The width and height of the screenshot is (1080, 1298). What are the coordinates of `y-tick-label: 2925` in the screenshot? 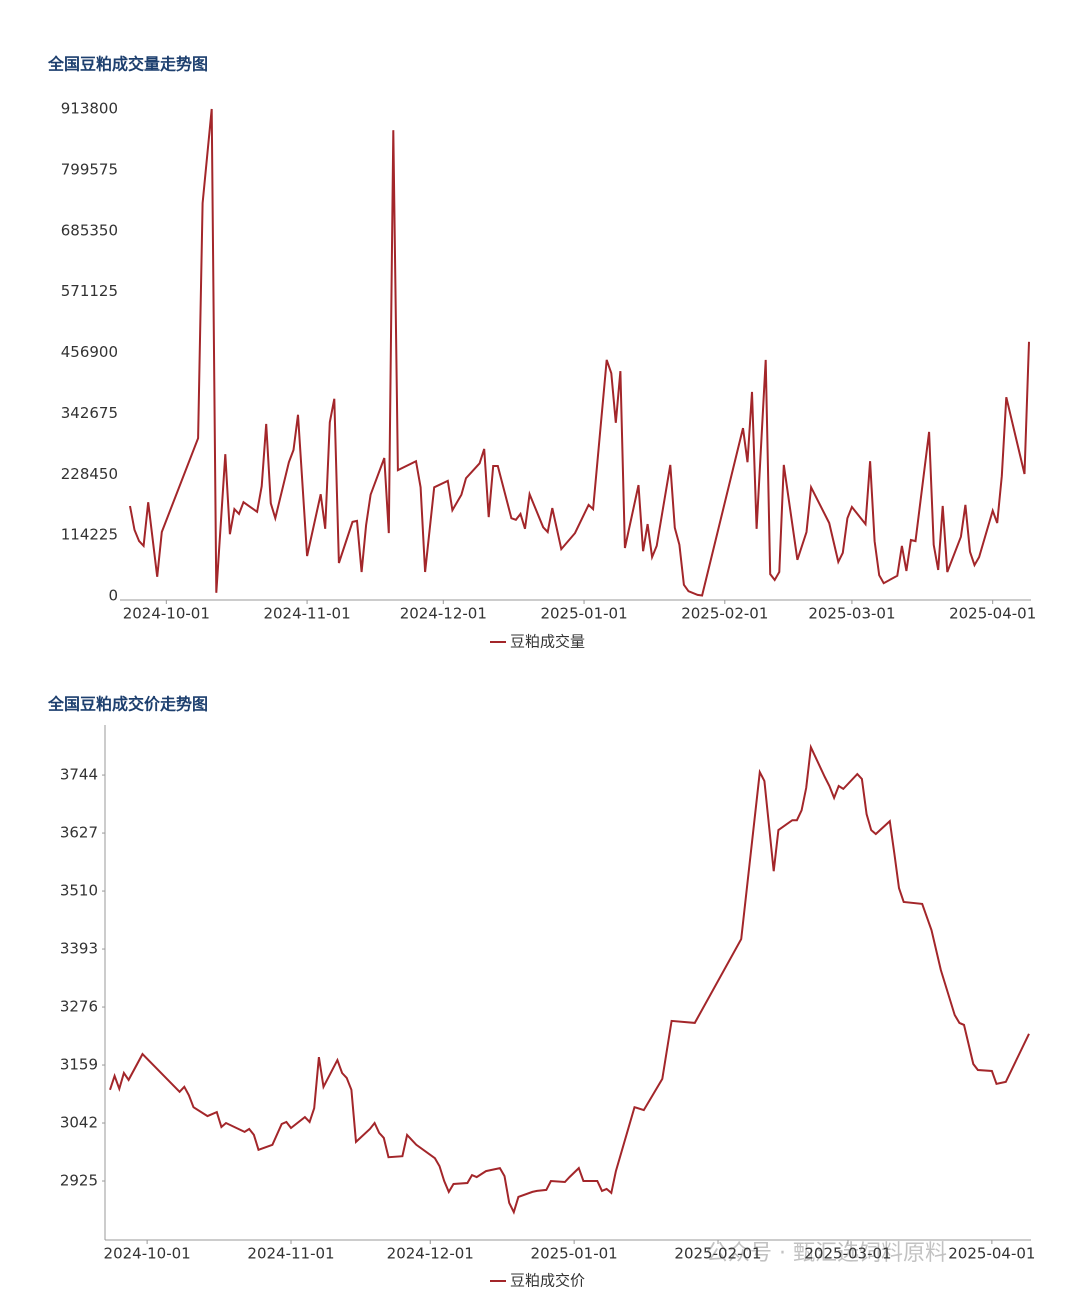 It's located at (79, 1181).